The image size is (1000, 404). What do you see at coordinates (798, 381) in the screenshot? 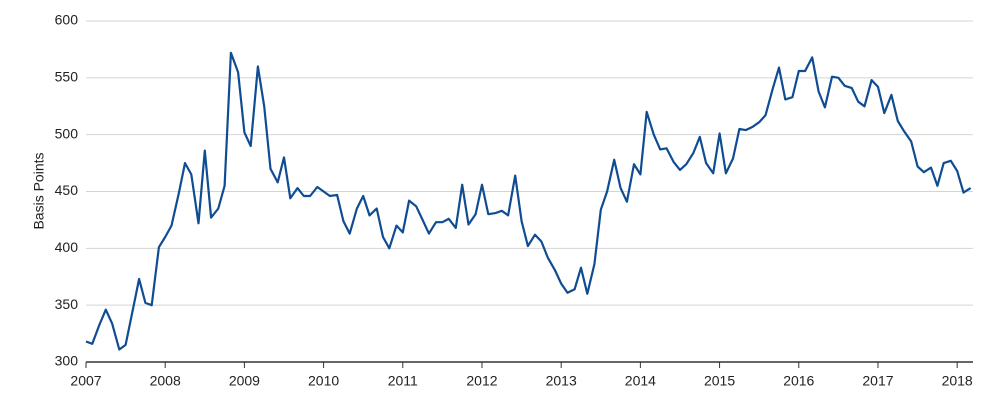
I see `x-tick-label: 2016` at bounding box center [798, 381].